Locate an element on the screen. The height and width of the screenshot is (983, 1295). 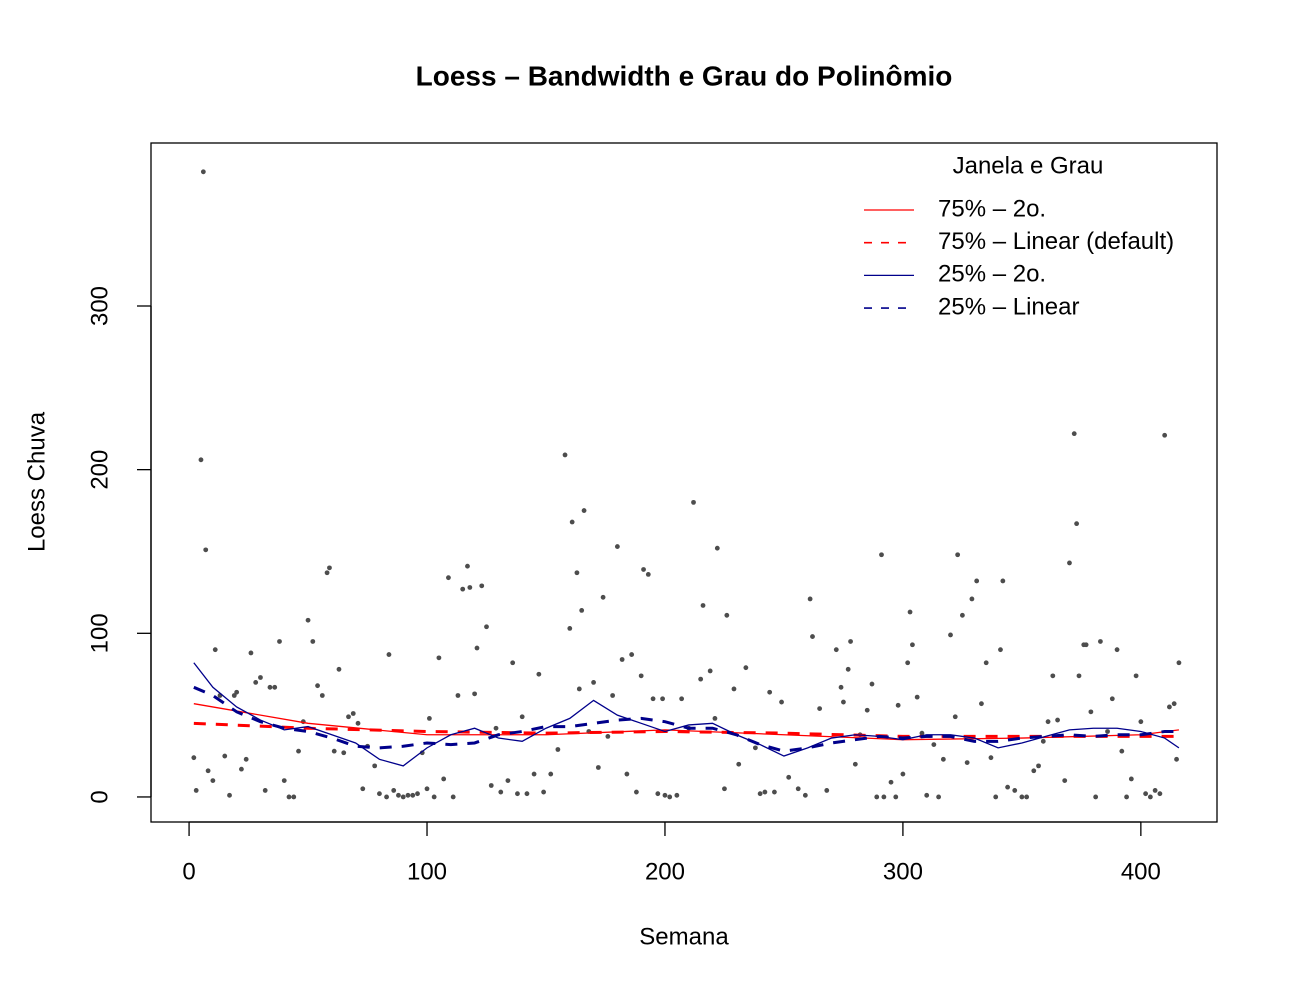
y-axis-label: Loess Chuva is located at coordinates (36, 481).